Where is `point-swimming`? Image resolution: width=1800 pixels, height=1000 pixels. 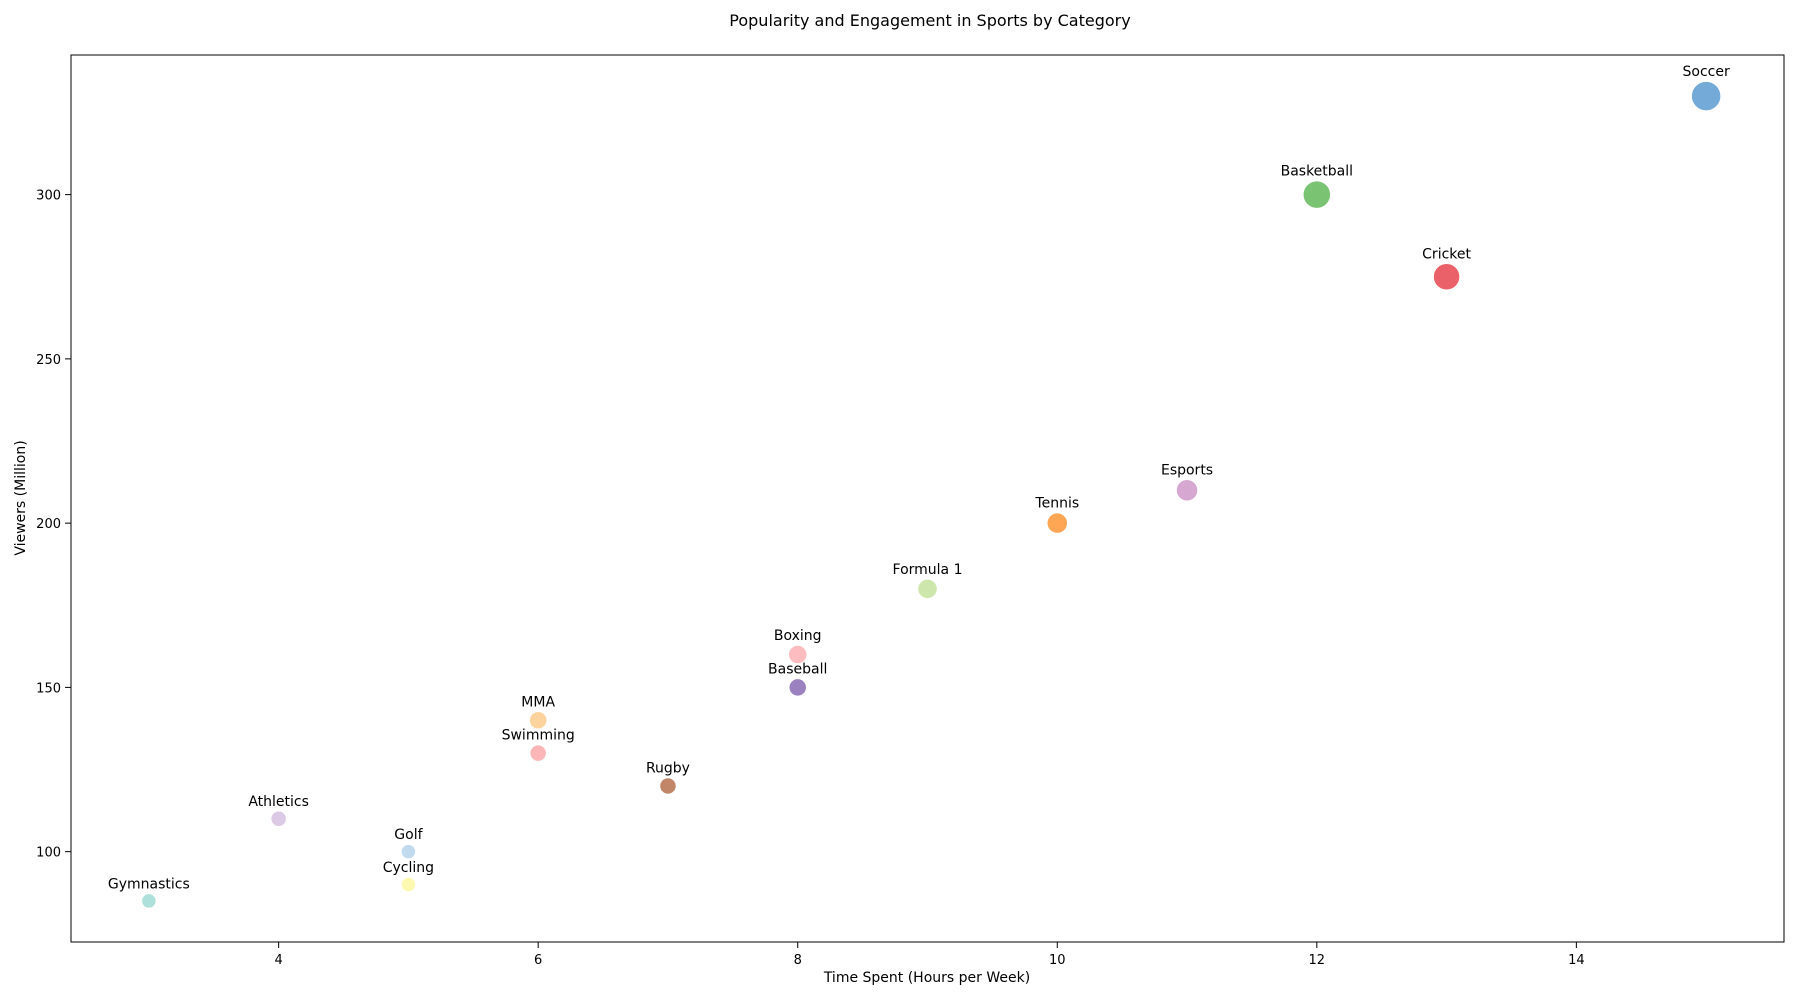
point-swimming is located at coordinates (538, 753).